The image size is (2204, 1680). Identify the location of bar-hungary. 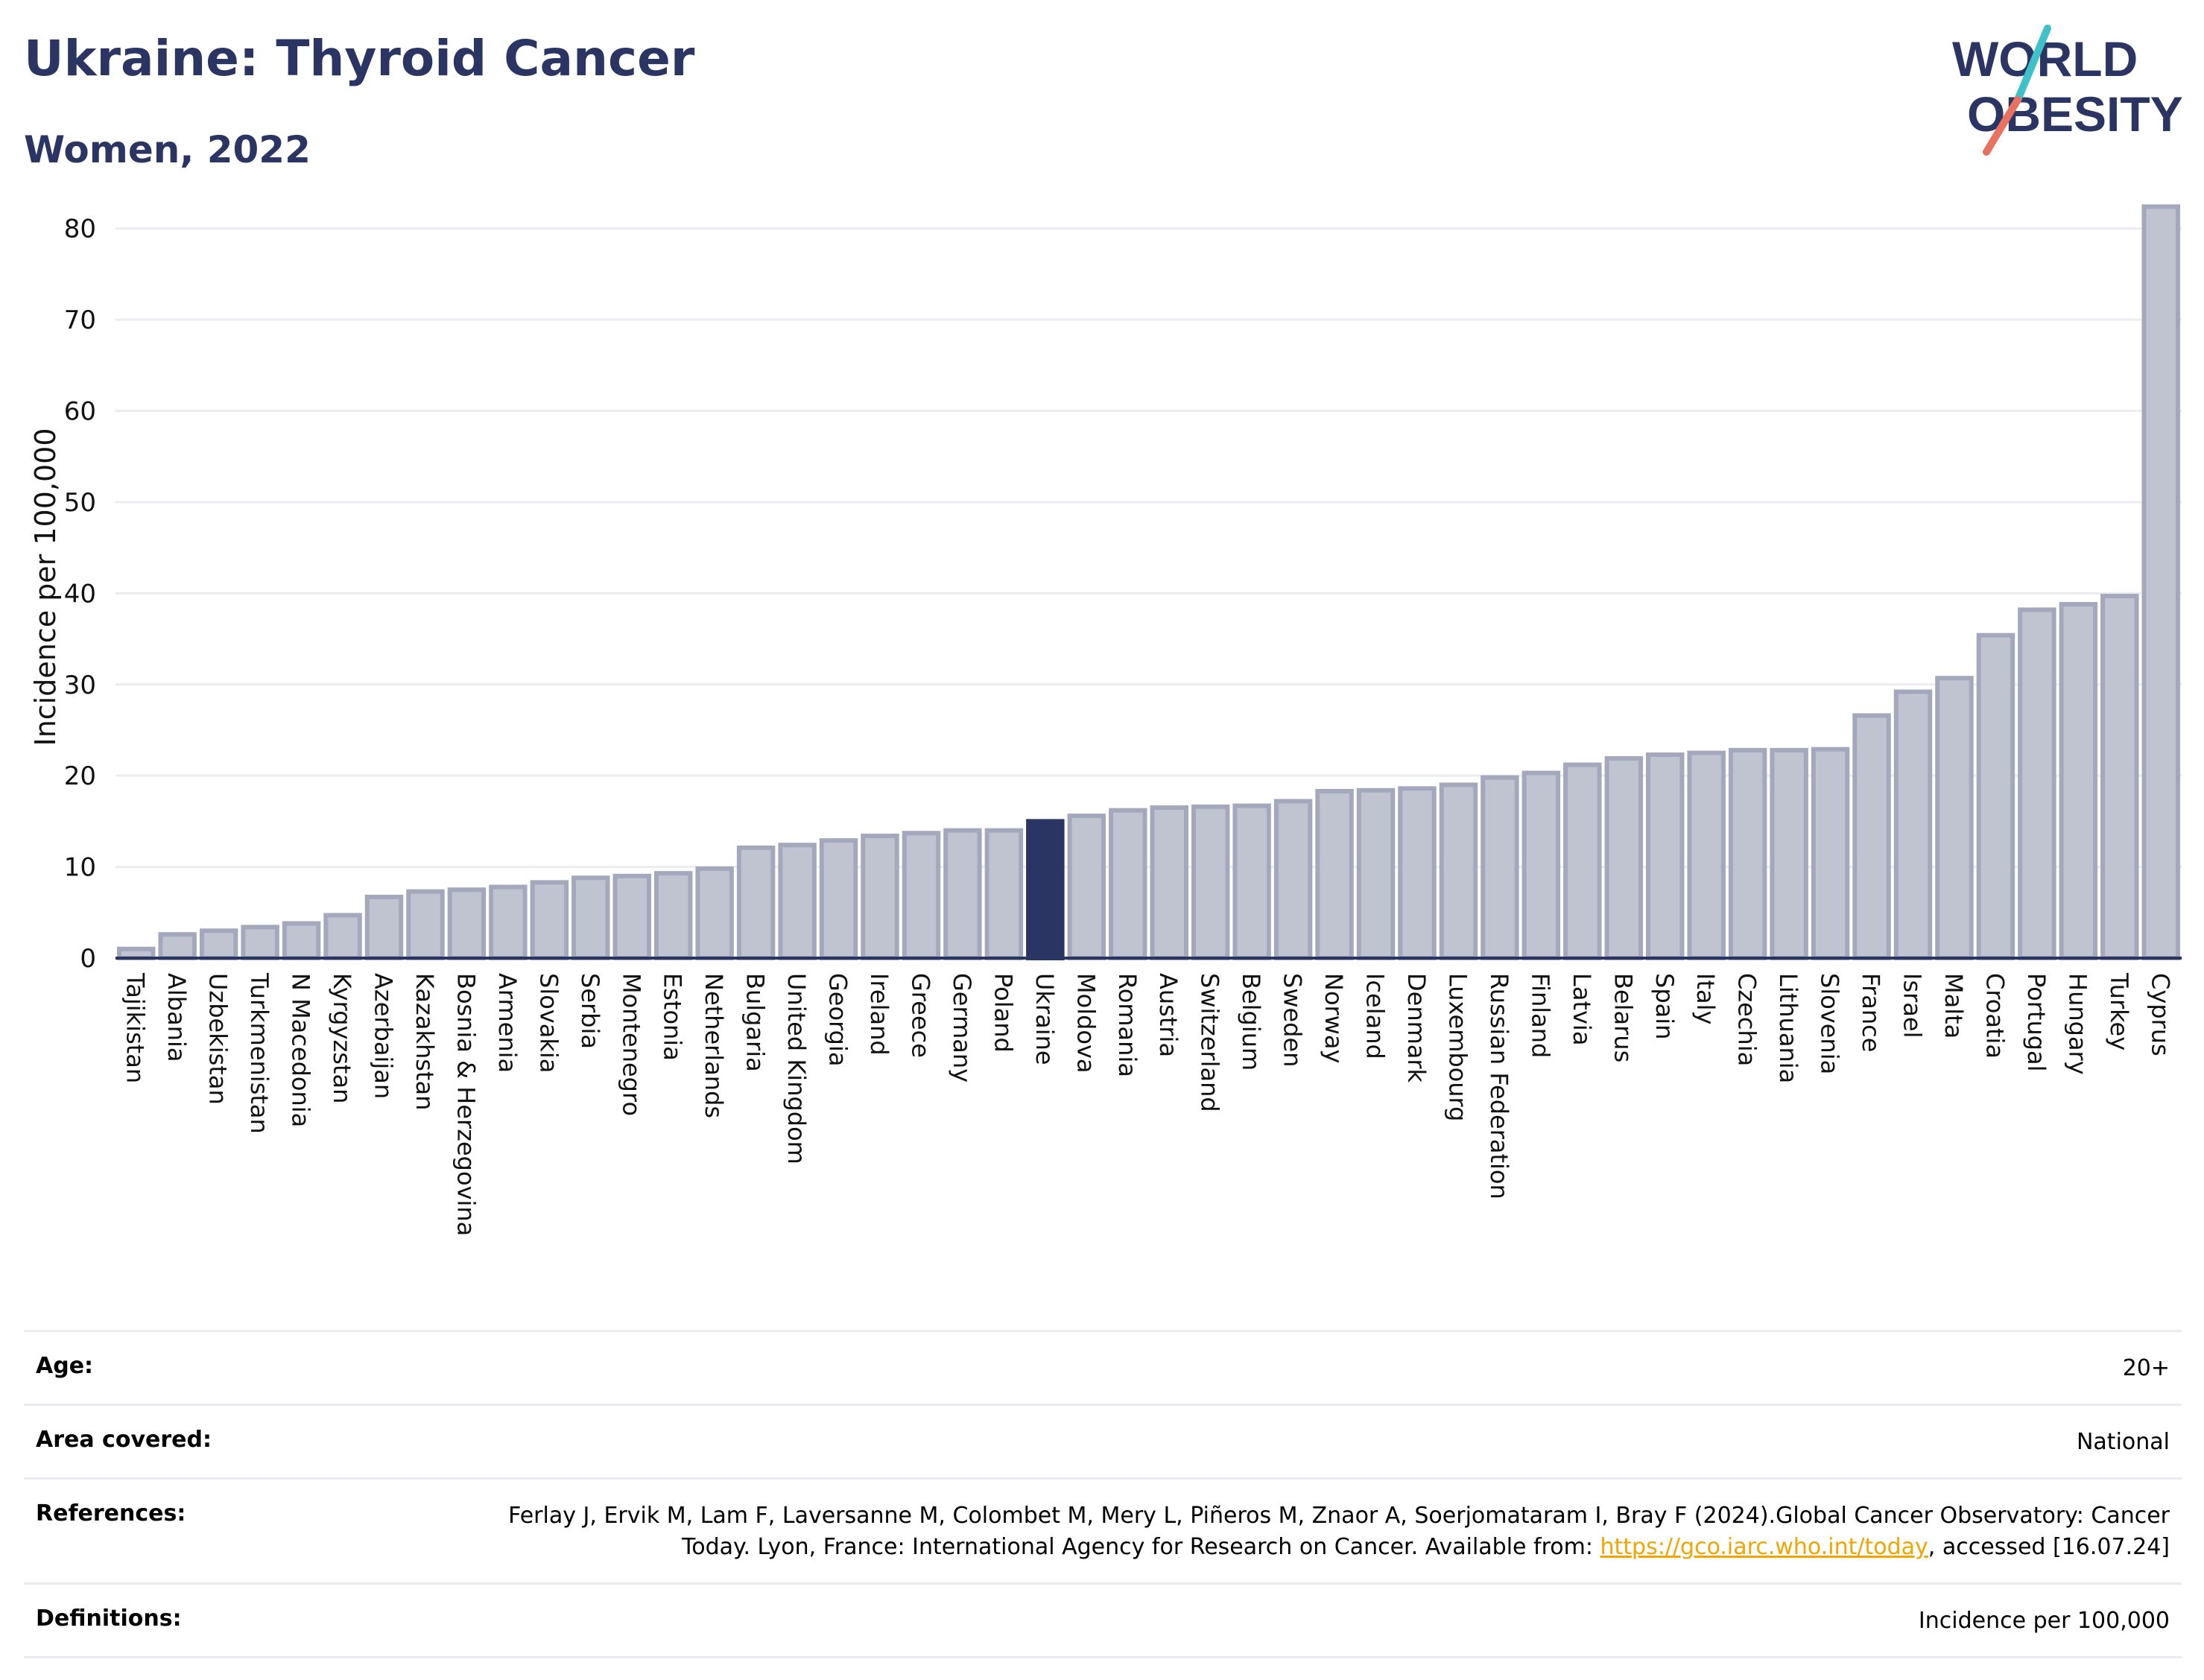
(2078, 781).